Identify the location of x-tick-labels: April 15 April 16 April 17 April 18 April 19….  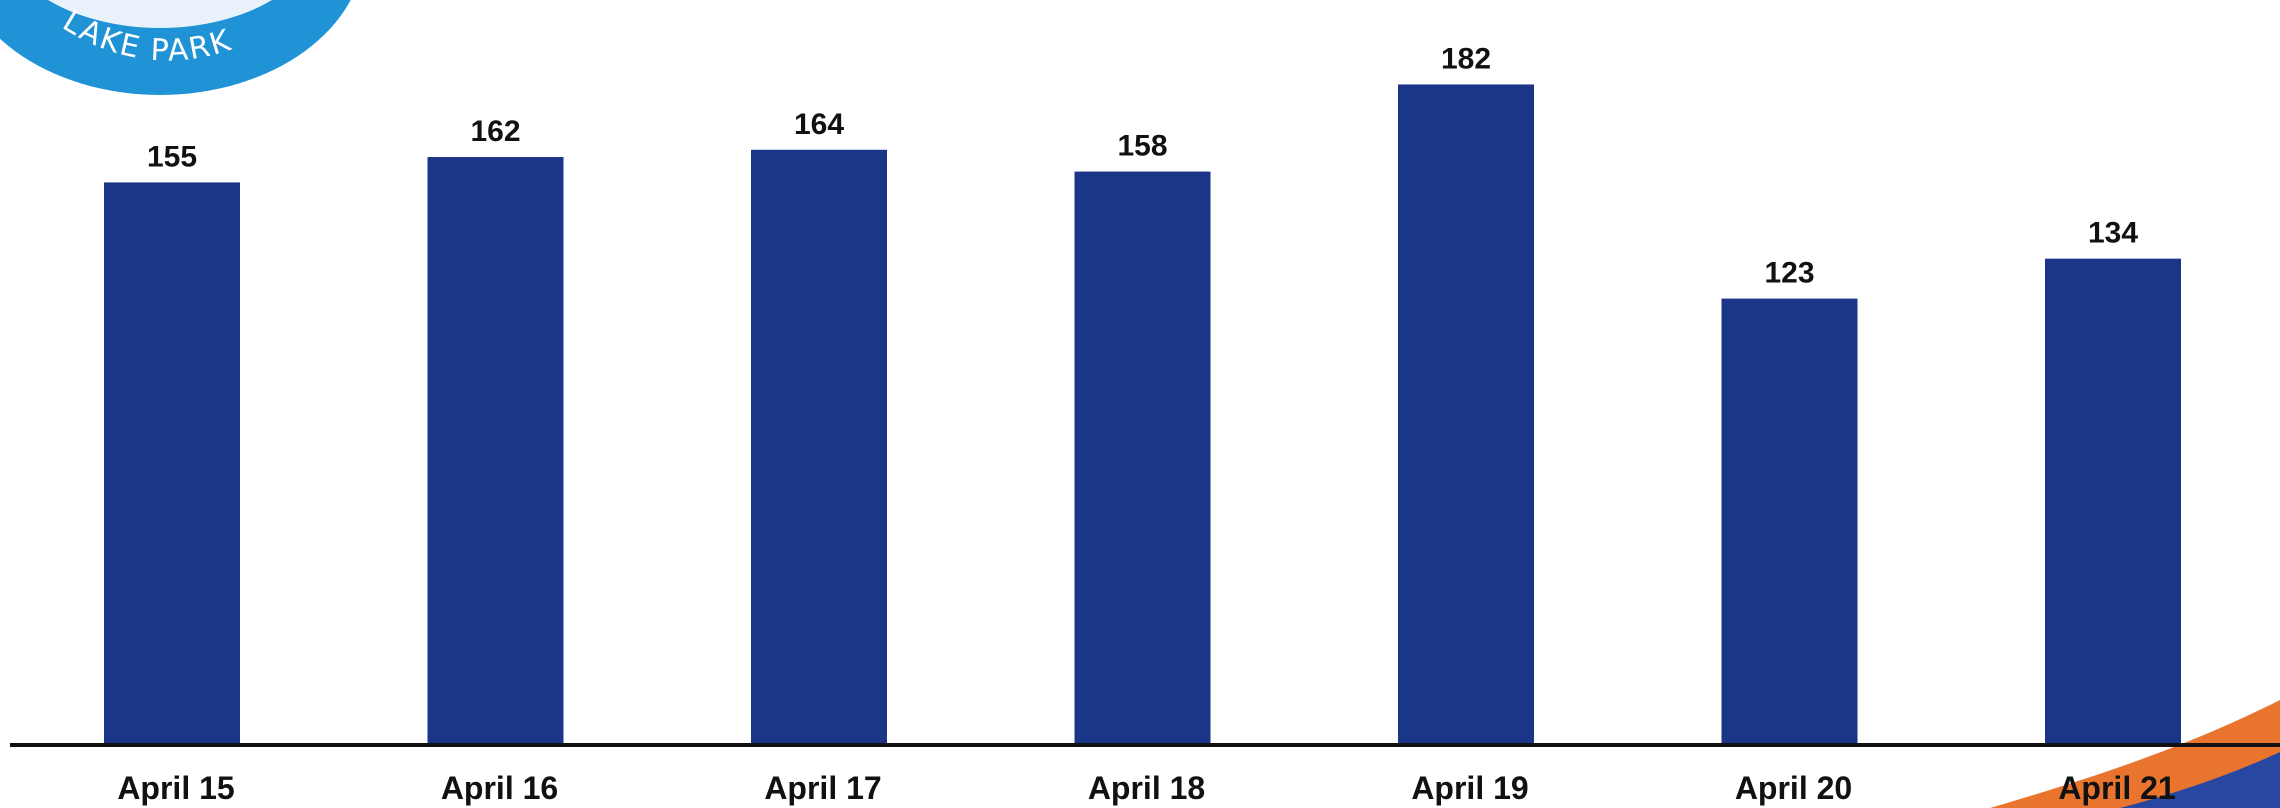
(1146, 788).